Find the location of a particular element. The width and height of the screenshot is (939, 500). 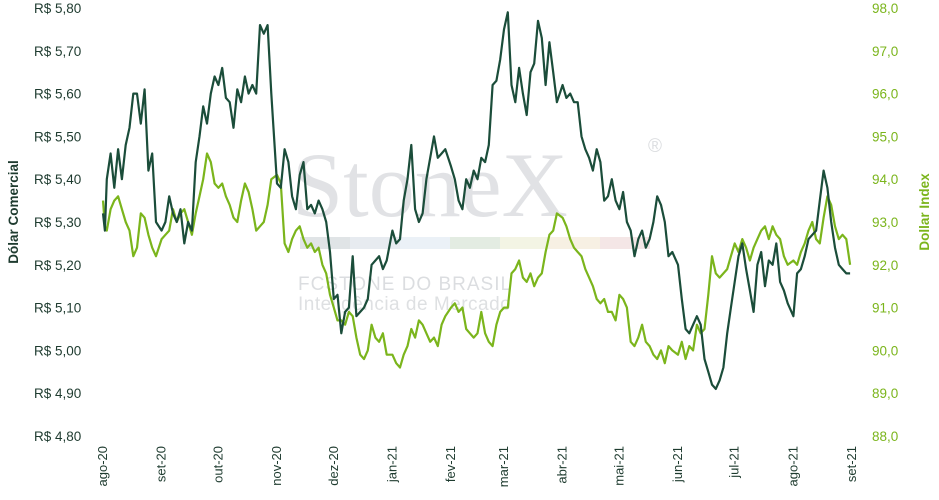

right-tick-label: 92,0 is located at coordinates (885, 265).